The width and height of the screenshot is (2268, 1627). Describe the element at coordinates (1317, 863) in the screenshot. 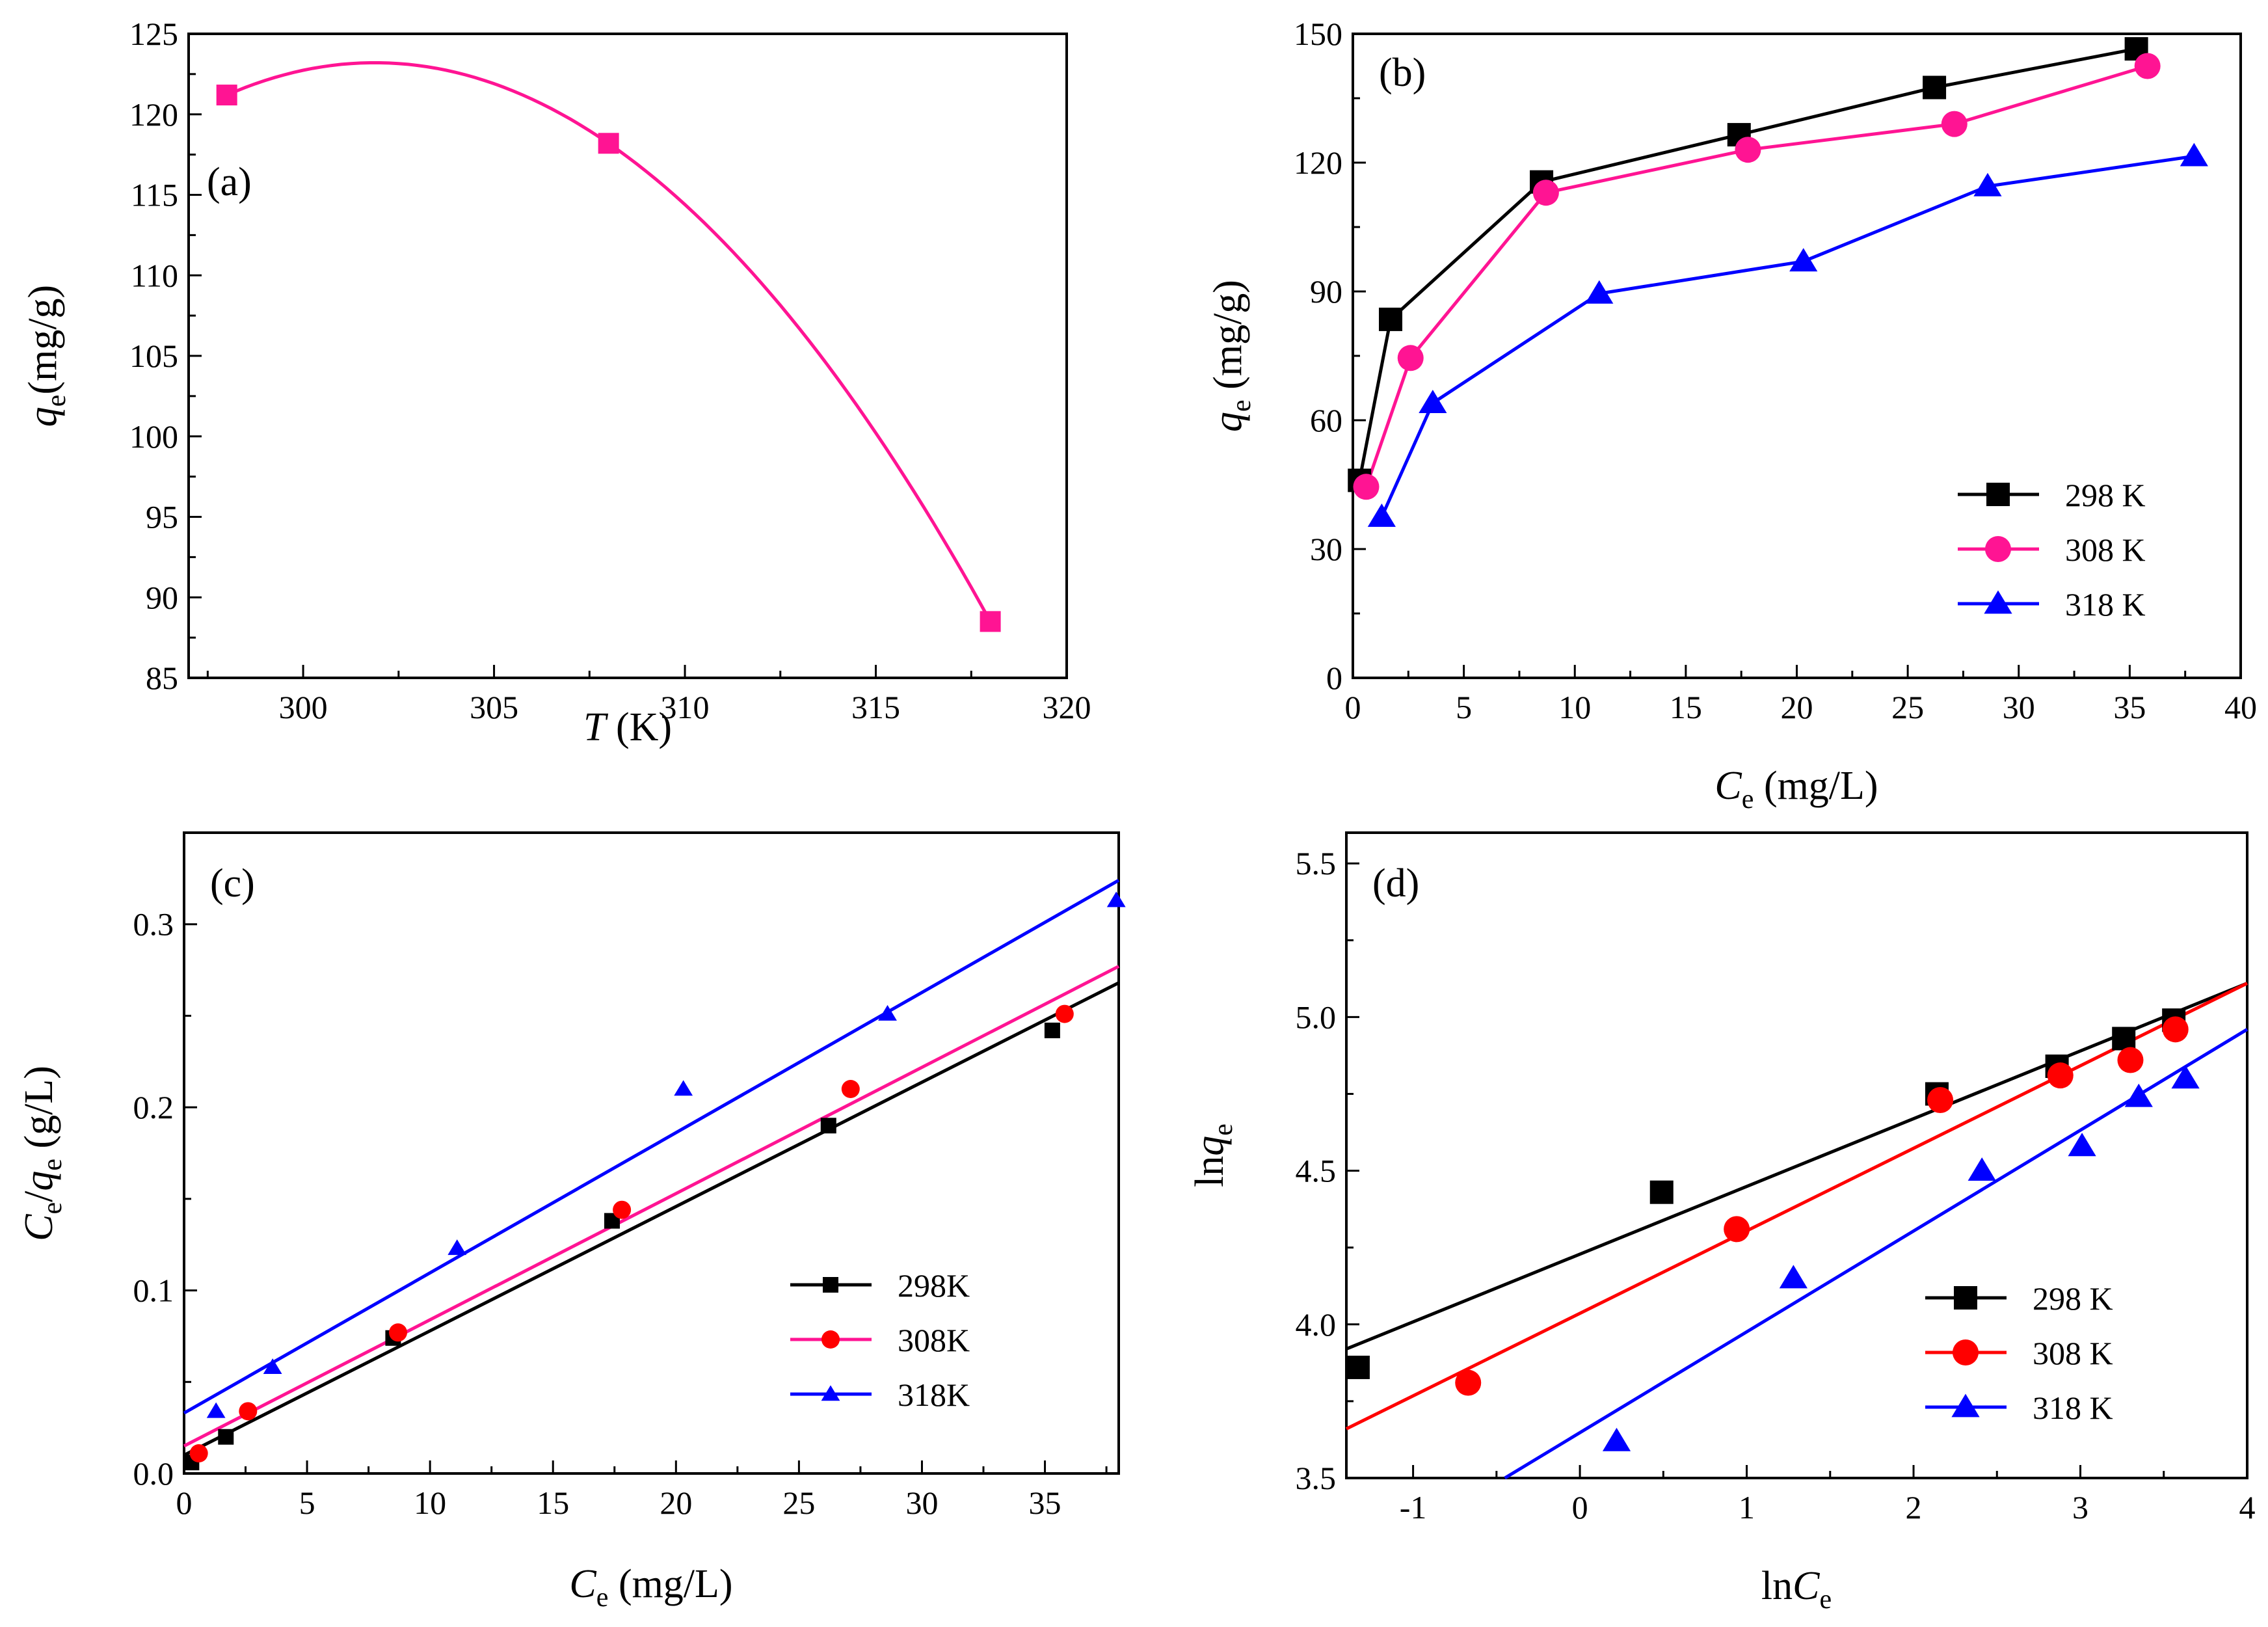

I see `y-tick-label: 5.5` at that location.